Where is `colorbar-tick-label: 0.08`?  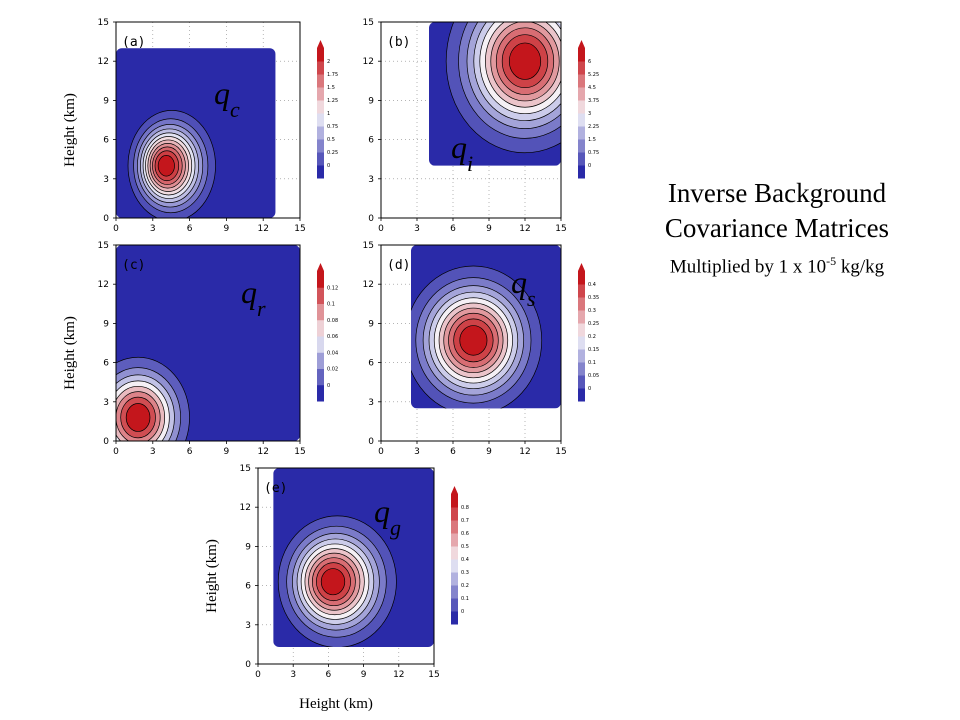
colorbar-tick-label: 0.08 is located at coordinates (332, 321).